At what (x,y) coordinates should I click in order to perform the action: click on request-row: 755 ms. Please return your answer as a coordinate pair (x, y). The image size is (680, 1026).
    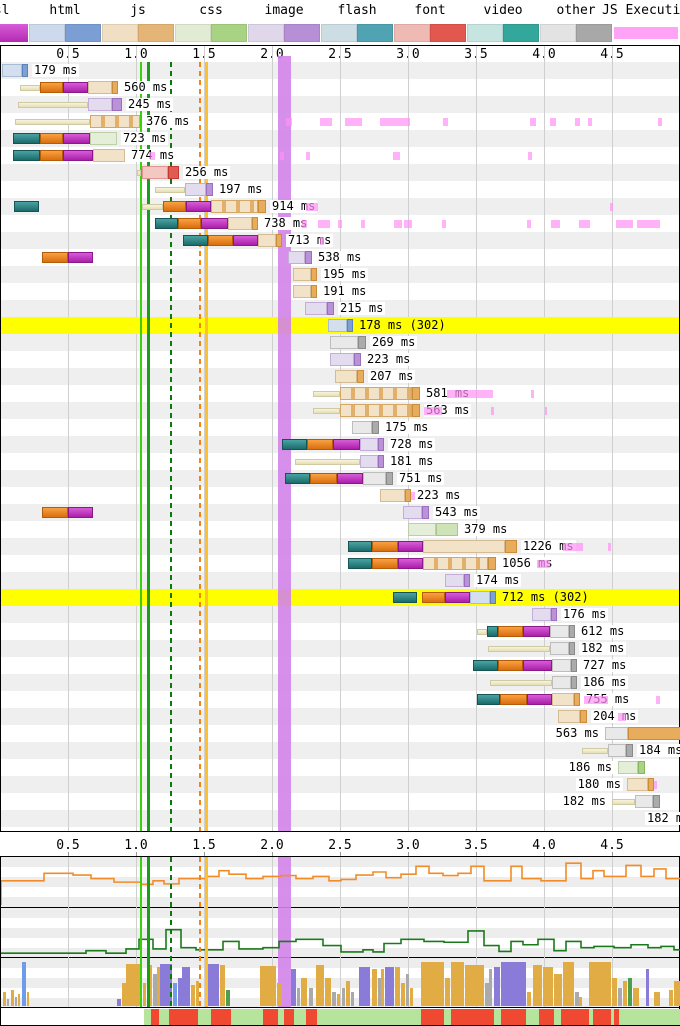
    Looking at the image, I should click on (340, 699).